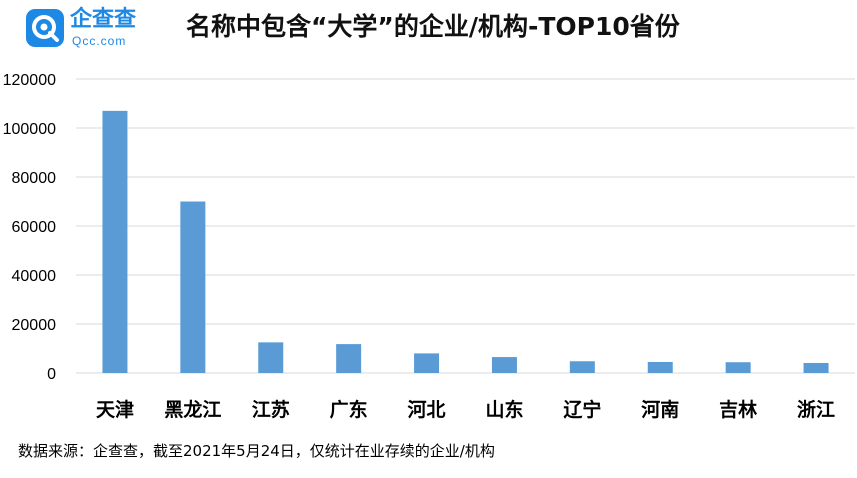  Describe the element at coordinates (433, 26) in the screenshot. I see `chart-title: 名称中包含“大学”的企业/机构-TOP10省份` at that location.